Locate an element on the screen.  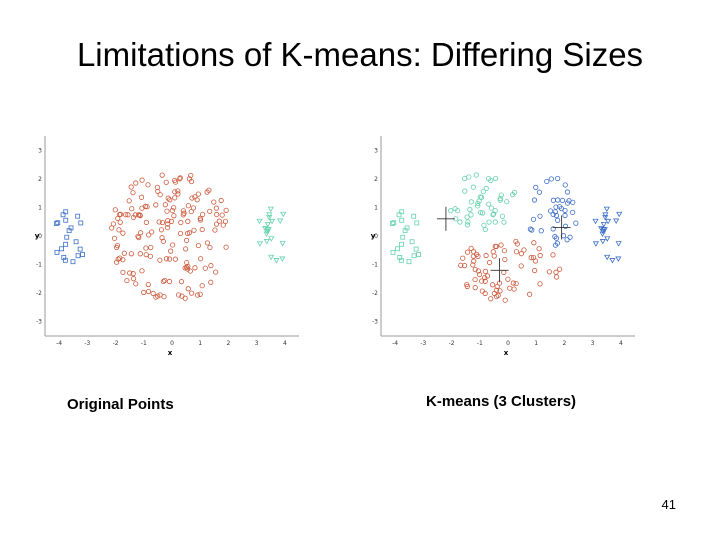
x-tick-label: 4 is located at coordinates (285, 343).